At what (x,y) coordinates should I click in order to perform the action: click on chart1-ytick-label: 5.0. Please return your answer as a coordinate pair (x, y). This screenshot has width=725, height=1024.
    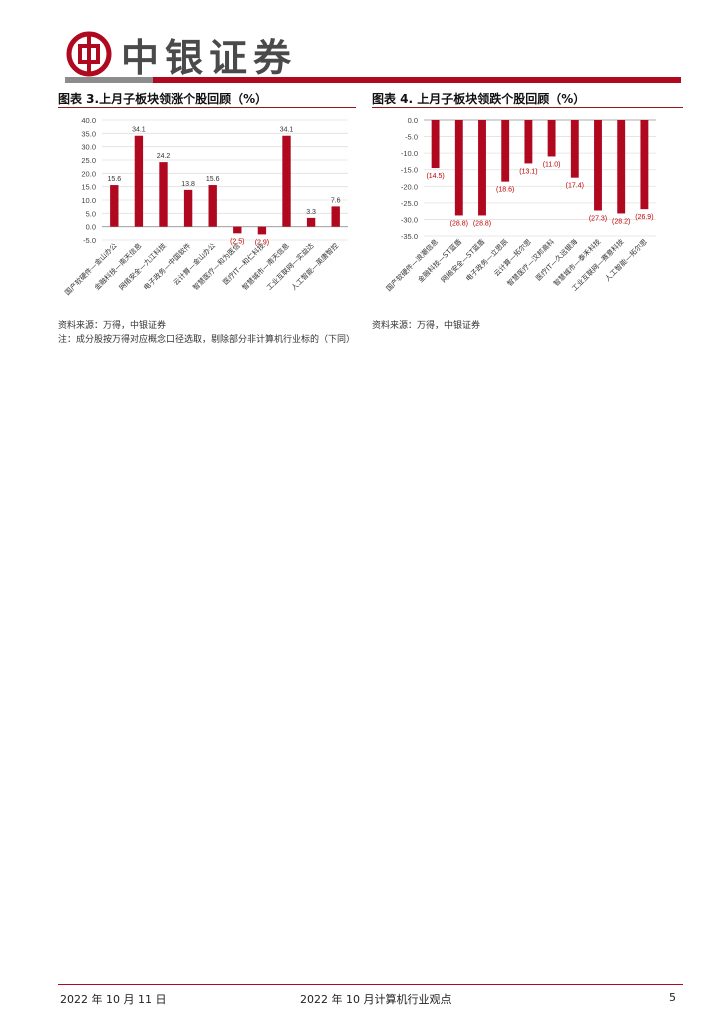
    Looking at the image, I should click on (91, 213).